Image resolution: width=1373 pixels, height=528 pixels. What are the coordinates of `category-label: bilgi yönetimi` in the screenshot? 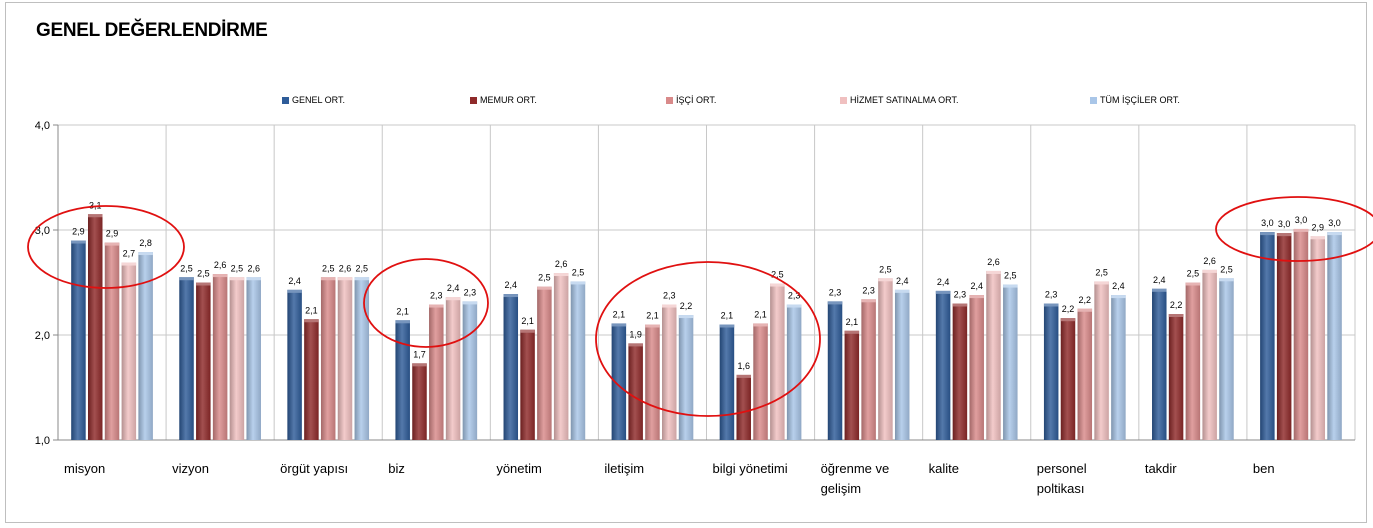 It's located at (750, 468).